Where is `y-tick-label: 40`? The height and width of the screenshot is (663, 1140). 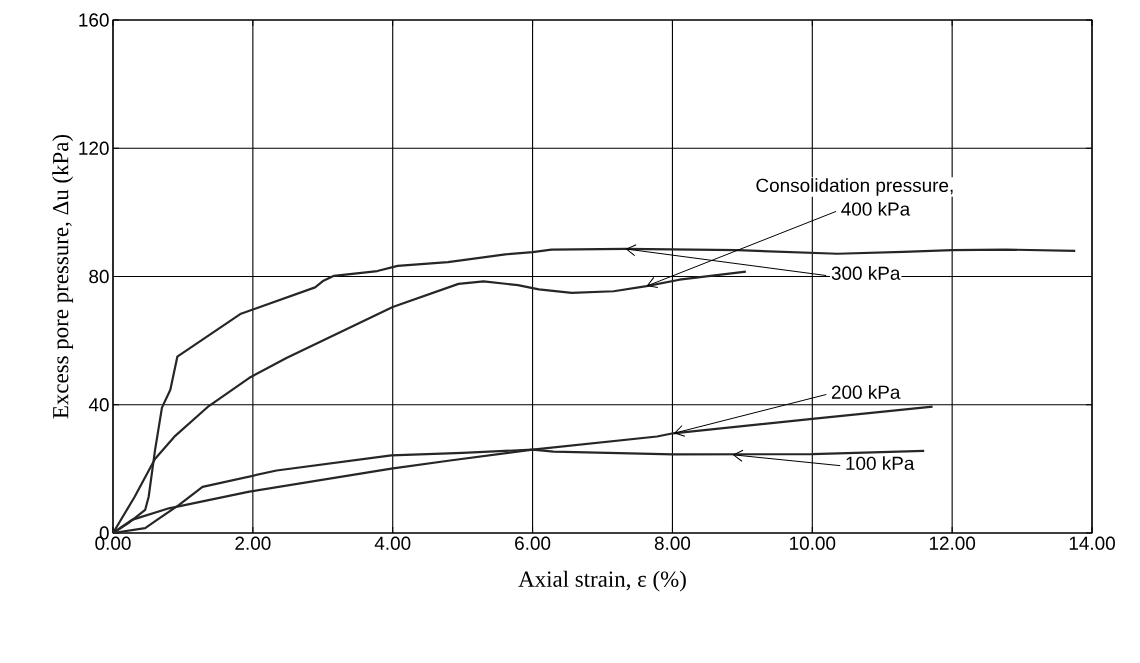 y-tick-label: 40 is located at coordinates (98, 405).